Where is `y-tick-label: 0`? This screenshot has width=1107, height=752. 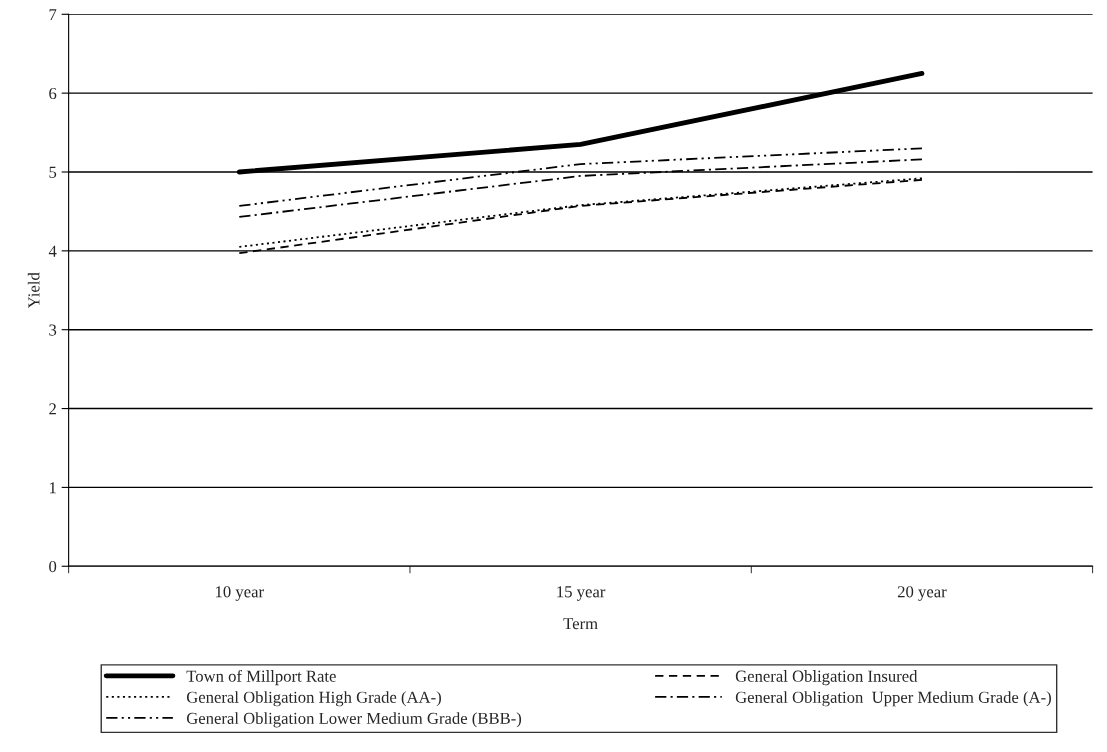 y-tick-label: 0 is located at coordinates (53, 566).